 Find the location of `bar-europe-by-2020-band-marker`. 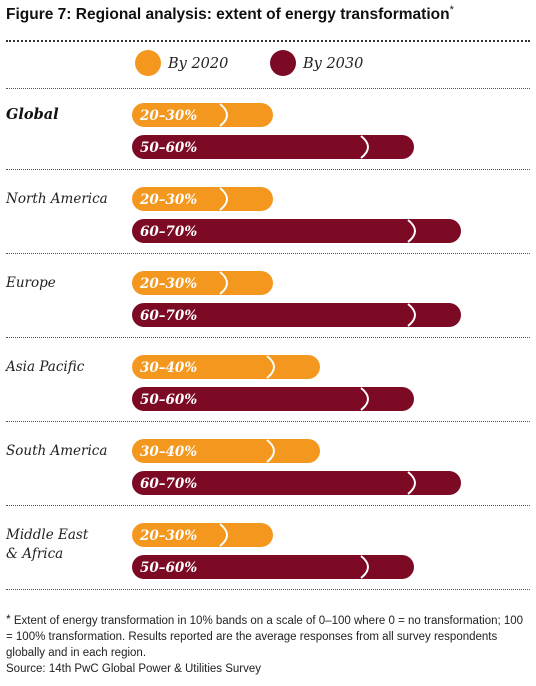

bar-europe-by-2020-band-marker is located at coordinates (223, 283).